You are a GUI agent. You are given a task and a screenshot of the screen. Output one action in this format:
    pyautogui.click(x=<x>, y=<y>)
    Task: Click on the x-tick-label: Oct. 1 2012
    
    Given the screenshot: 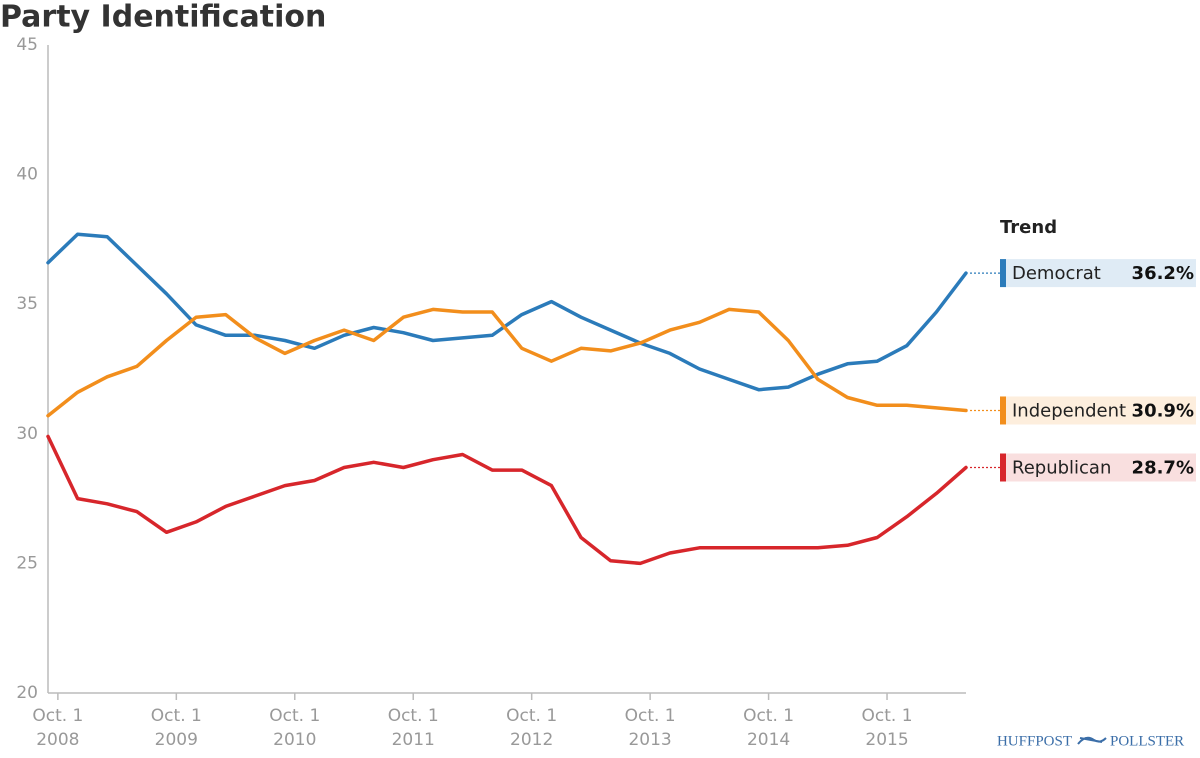 What is the action you would take?
    pyautogui.click(x=532, y=728)
    